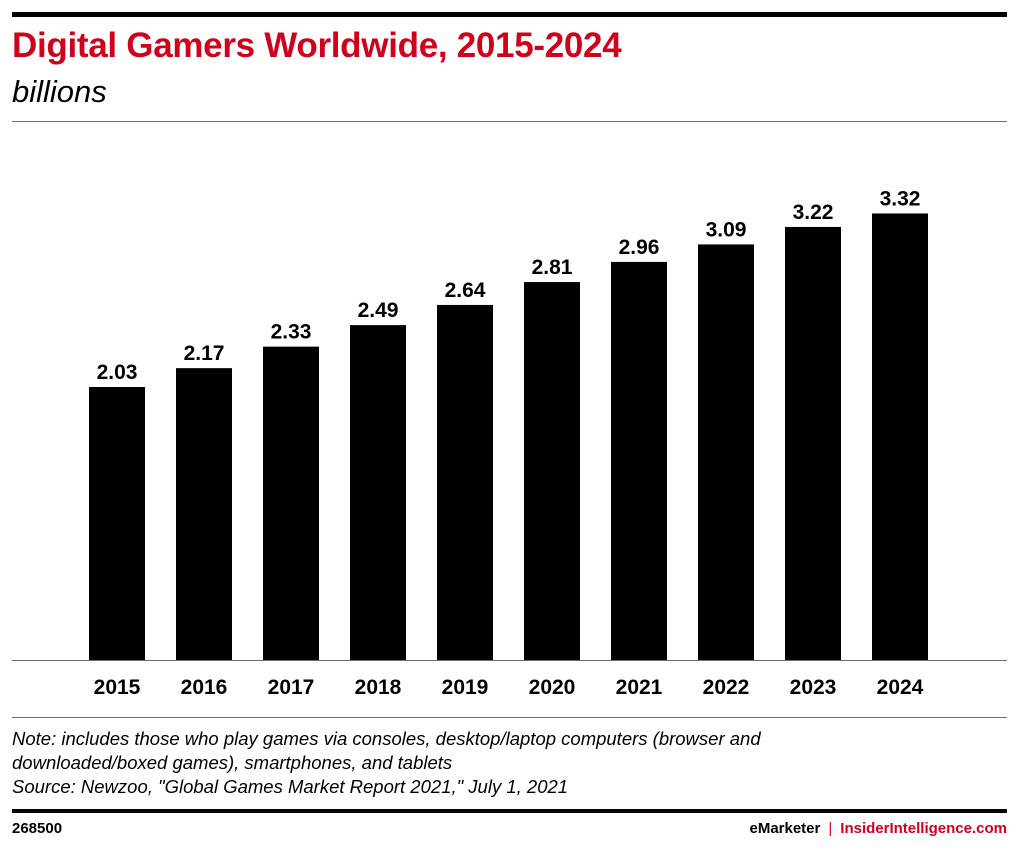 This screenshot has height=850, width=1019. Describe the element at coordinates (923, 828) in the screenshot. I see `brand-insider-intelligence: InsiderIntelligence.com` at that location.